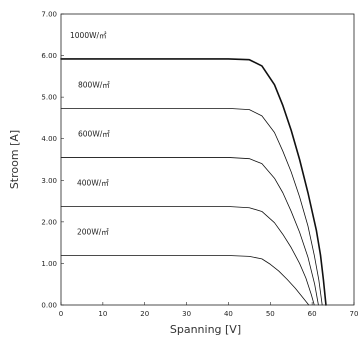 The width and height of the screenshot is (358, 338). I want to click on y-tick-label: 5.00, so click(49, 98).